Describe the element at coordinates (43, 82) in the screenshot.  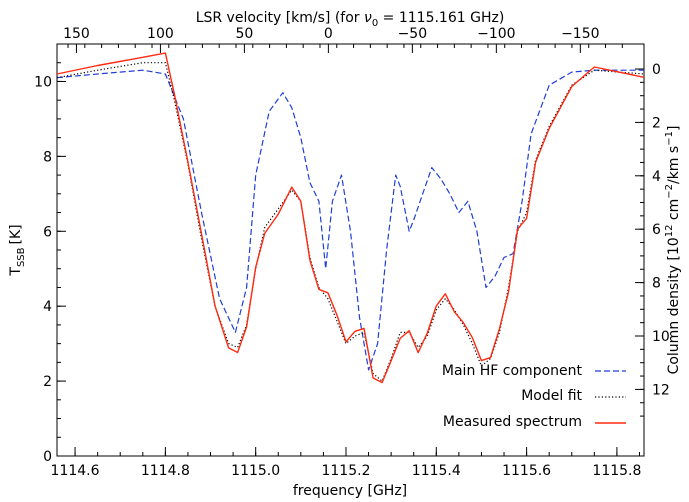
I see `y-tick-label-5: 10` at that location.